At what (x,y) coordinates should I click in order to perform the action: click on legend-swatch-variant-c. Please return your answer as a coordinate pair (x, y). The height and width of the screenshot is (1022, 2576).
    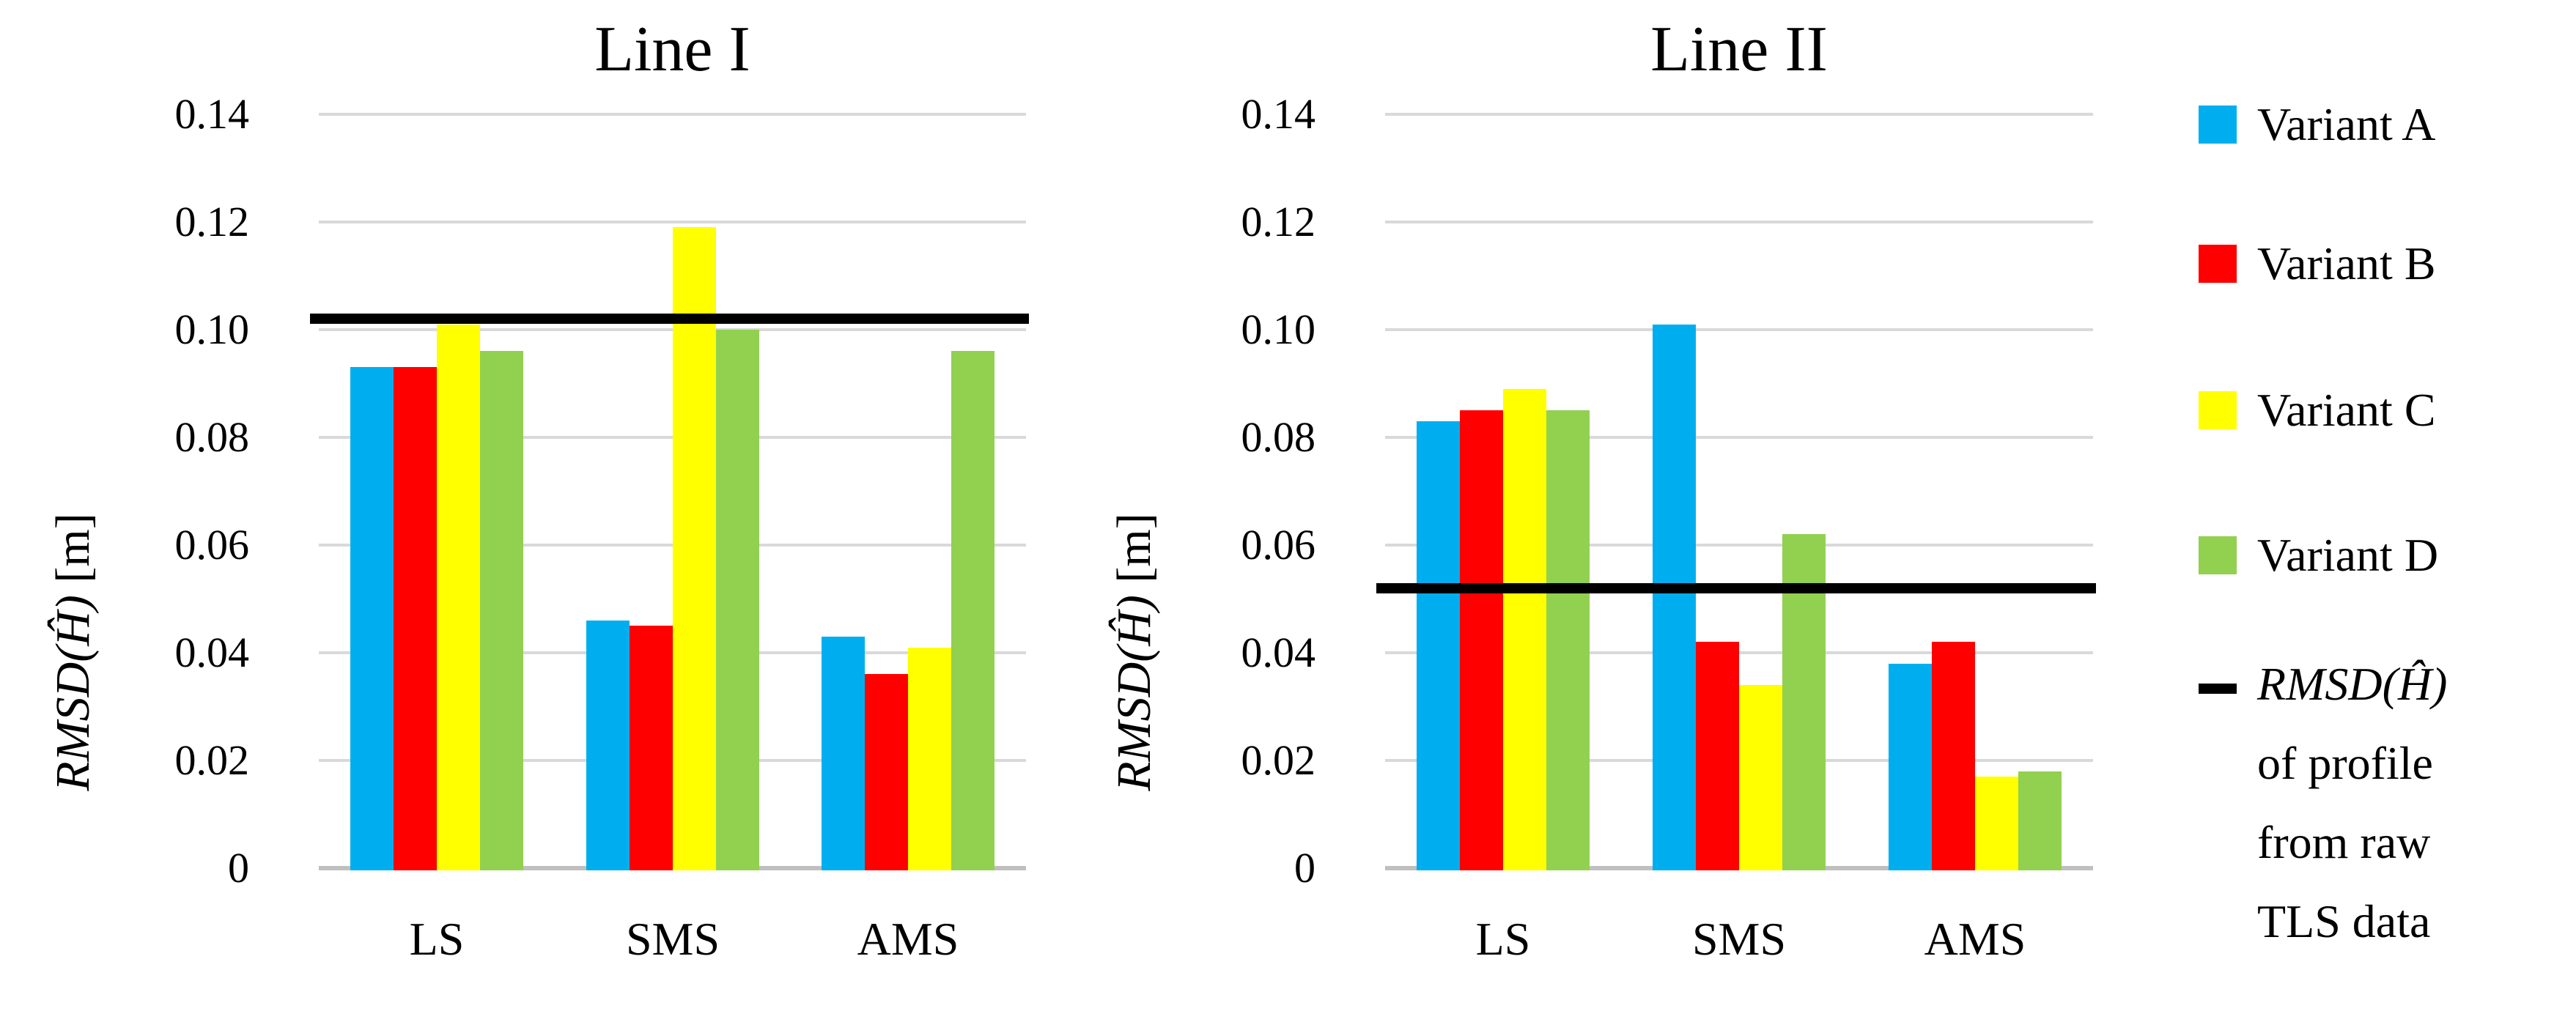
    Looking at the image, I should click on (2218, 410).